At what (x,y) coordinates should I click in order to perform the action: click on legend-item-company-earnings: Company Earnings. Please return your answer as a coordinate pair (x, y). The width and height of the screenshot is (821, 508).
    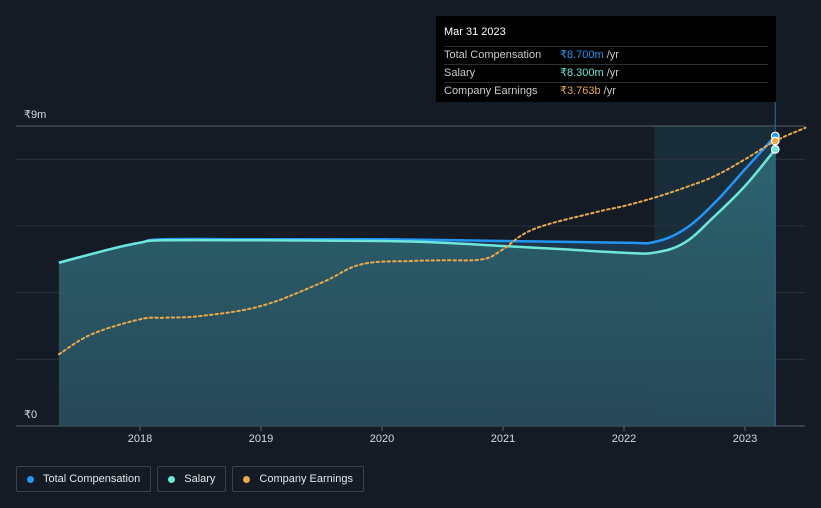
    Looking at the image, I should click on (298, 479).